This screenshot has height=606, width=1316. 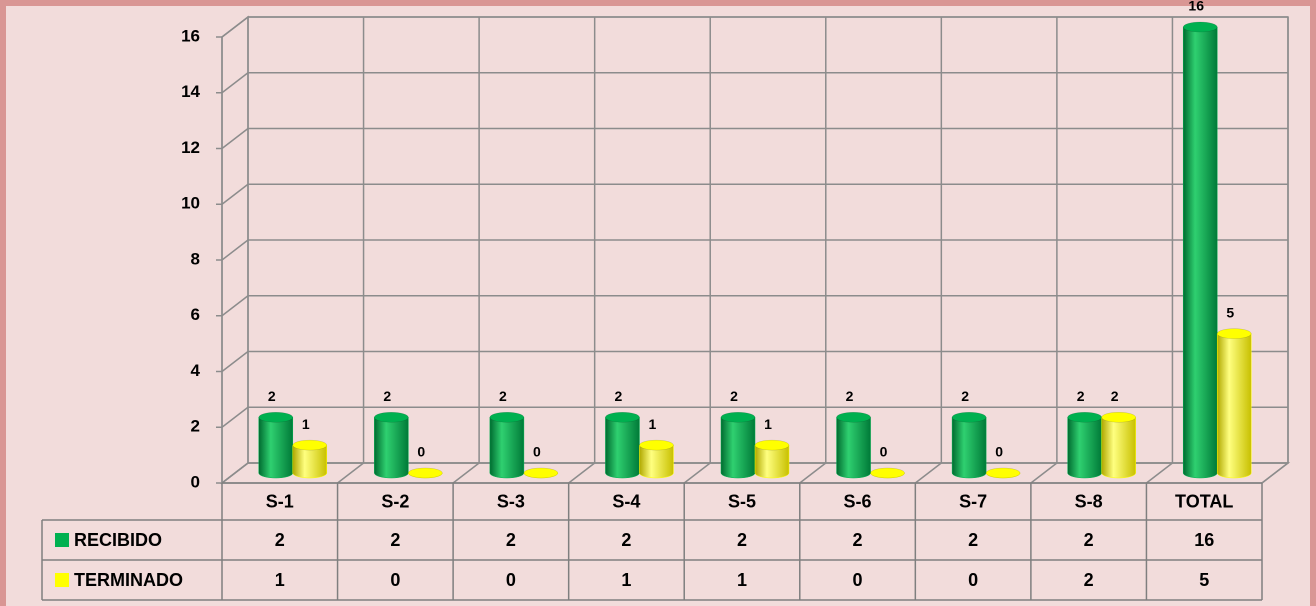 What do you see at coordinates (1204, 501) in the screenshot?
I see `x-tick-label: TOTAL` at bounding box center [1204, 501].